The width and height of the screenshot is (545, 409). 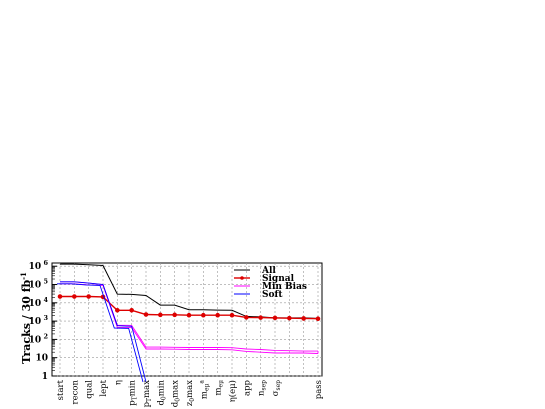 What do you see at coordinates (272, 295) in the screenshot?
I see `legend-label-soft: Soft` at bounding box center [272, 295].